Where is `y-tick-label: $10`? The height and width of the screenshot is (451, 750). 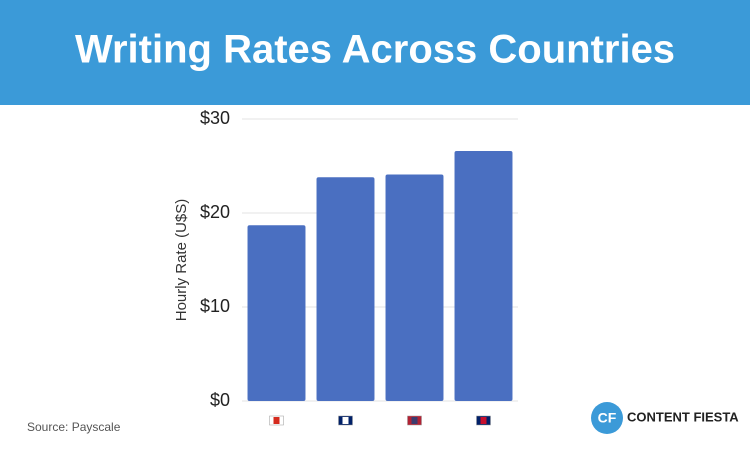 y-tick-label: $10 is located at coordinates (215, 306).